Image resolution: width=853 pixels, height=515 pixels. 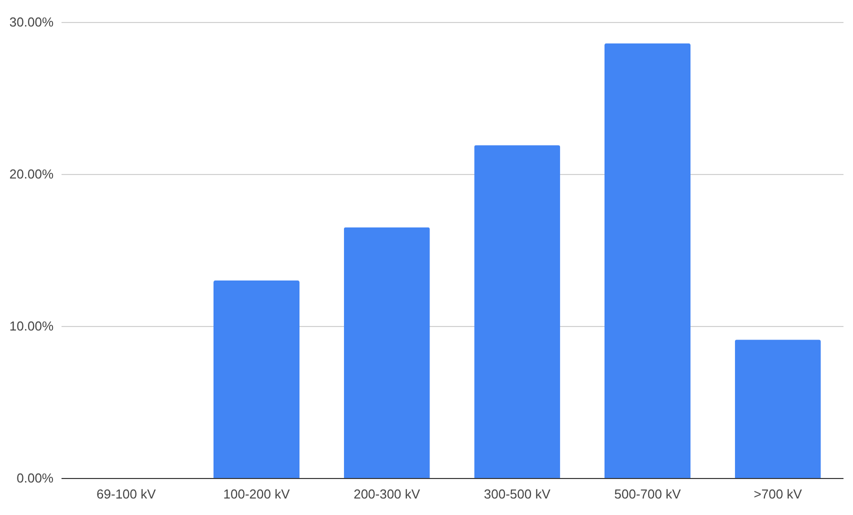 I want to click on x-tick-label: 69-100 kV, so click(x=126, y=494).